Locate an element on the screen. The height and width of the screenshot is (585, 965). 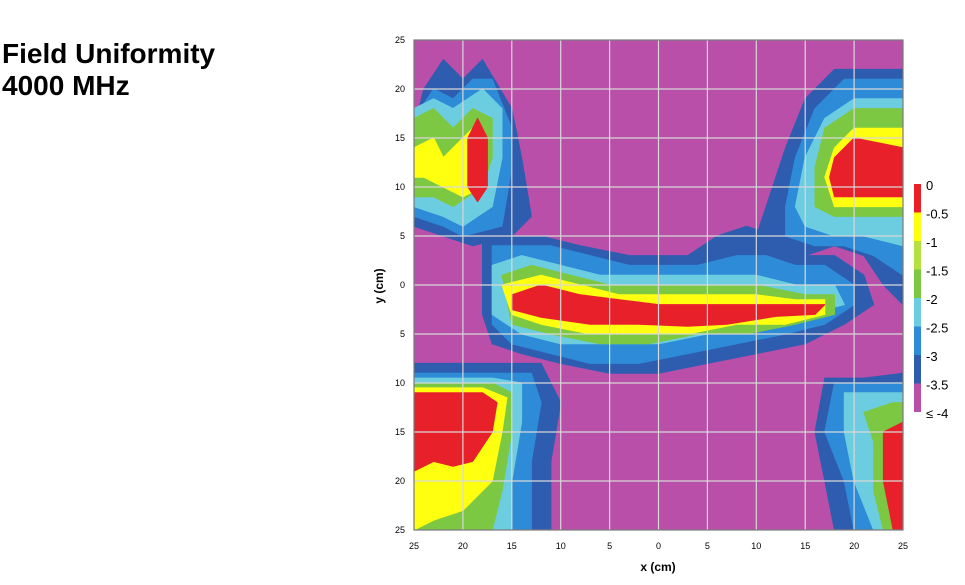
color-legend: 0 -0.5 -1 -1.5 -2 -2.5 -3 -3.5 ≤ -4 is located at coordinates (931, 299).